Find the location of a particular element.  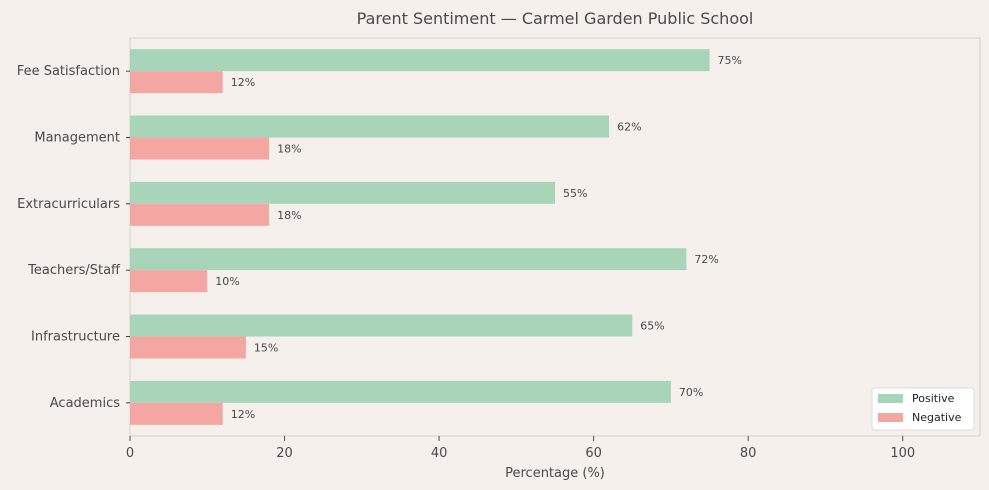

legend-label-positive: Positive is located at coordinates (933, 398).